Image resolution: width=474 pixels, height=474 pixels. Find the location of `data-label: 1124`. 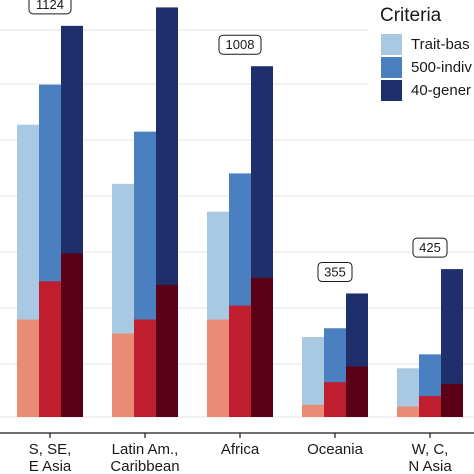

data-label: 1124 is located at coordinates (50, 6).